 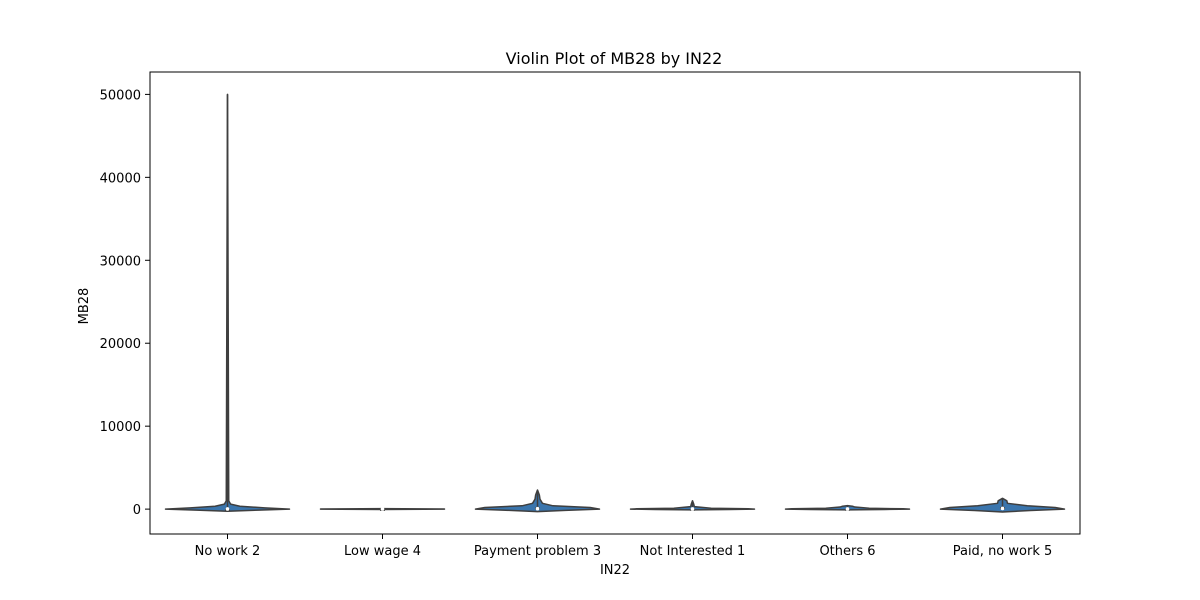 What do you see at coordinates (847, 551) in the screenshot?
I see `x-tick-label: Others 6` at bounding box center [847, 551].